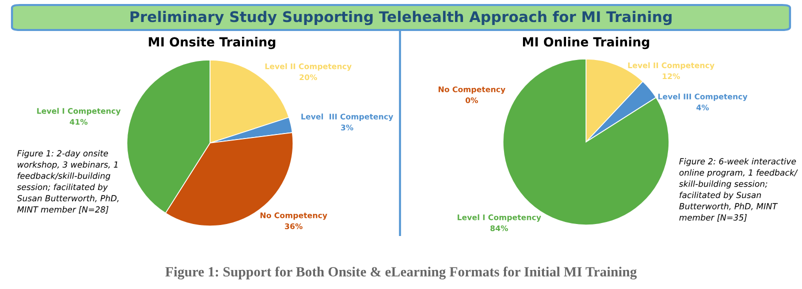 The image size is (802, 289). I want to click on chart-title: MI Onsite Training, so click(212, 43).